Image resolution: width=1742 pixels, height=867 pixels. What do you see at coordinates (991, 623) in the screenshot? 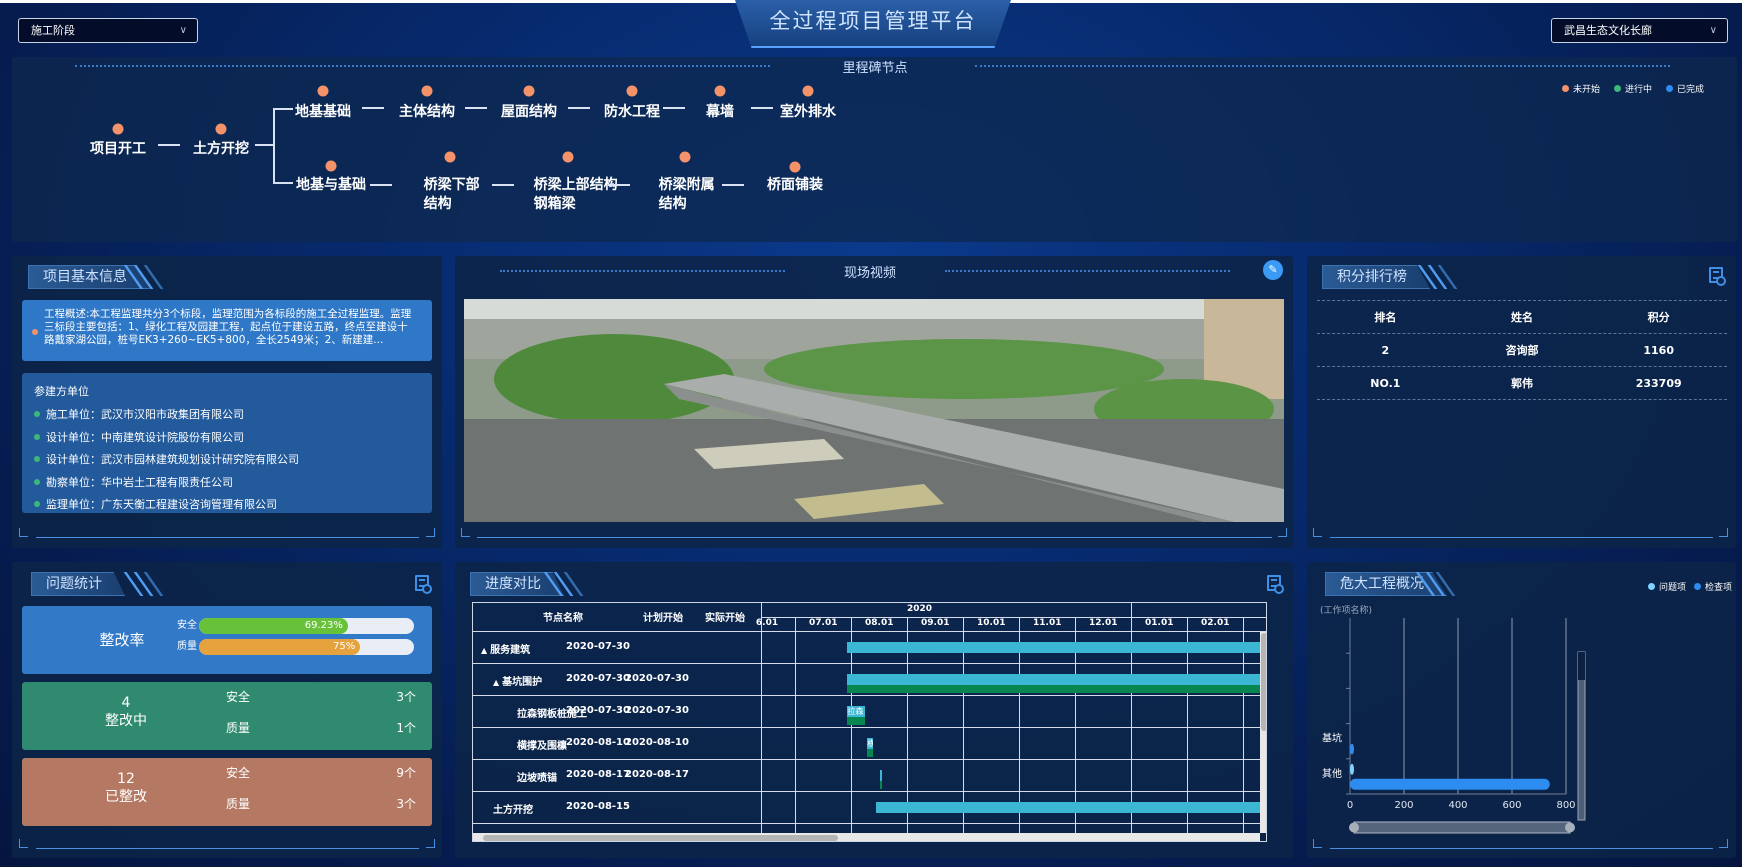
I see `gantt-month-label: 10.01` at bounding box center [991, 623].